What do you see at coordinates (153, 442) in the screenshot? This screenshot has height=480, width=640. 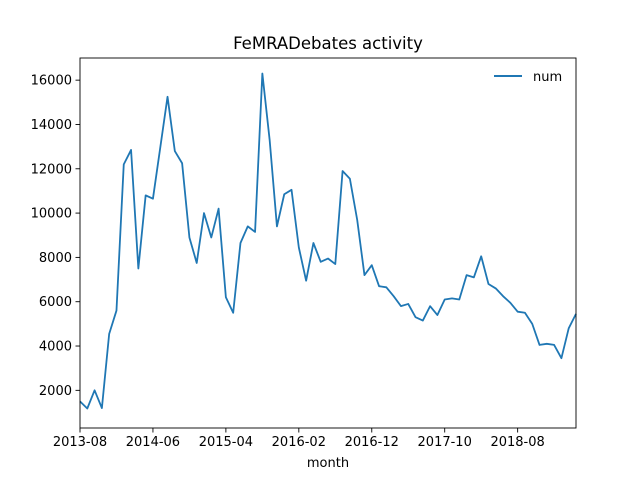 I see `x-tick-label: 2014-06` at bounding box center [153, 442].